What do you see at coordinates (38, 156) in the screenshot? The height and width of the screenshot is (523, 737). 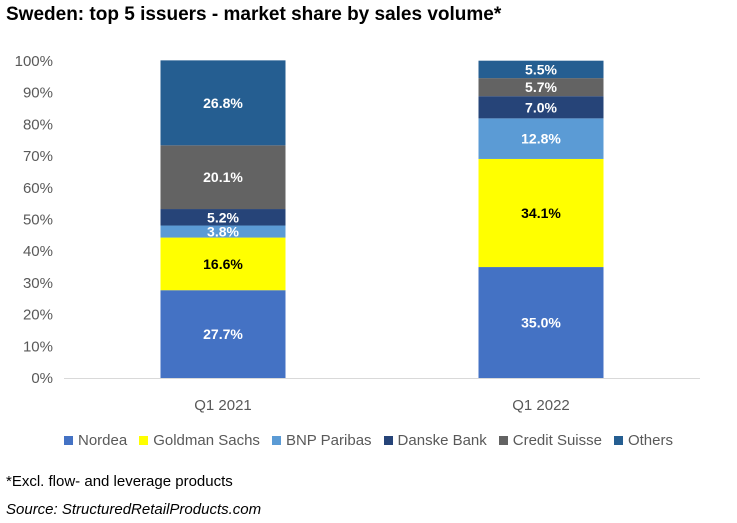 I see `y-tick-label: 70%` at bounding box center [38, 156].